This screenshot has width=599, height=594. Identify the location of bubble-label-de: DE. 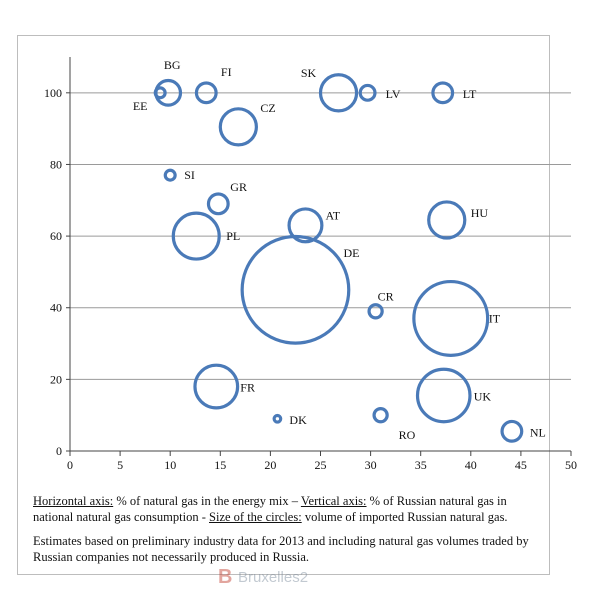
(351, 253).